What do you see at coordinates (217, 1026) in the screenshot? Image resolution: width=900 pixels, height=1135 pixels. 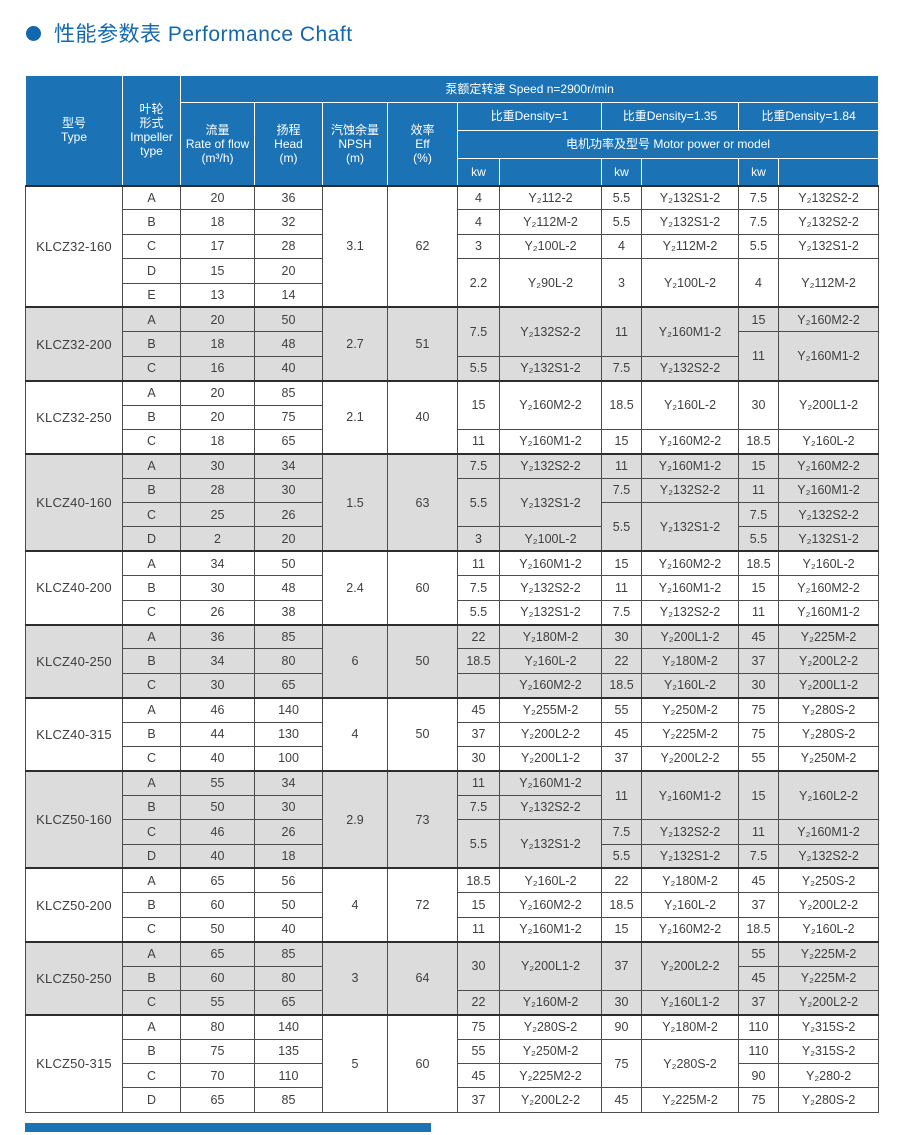 I see `cell-flow: 80` at bounding box center [217, 1026].